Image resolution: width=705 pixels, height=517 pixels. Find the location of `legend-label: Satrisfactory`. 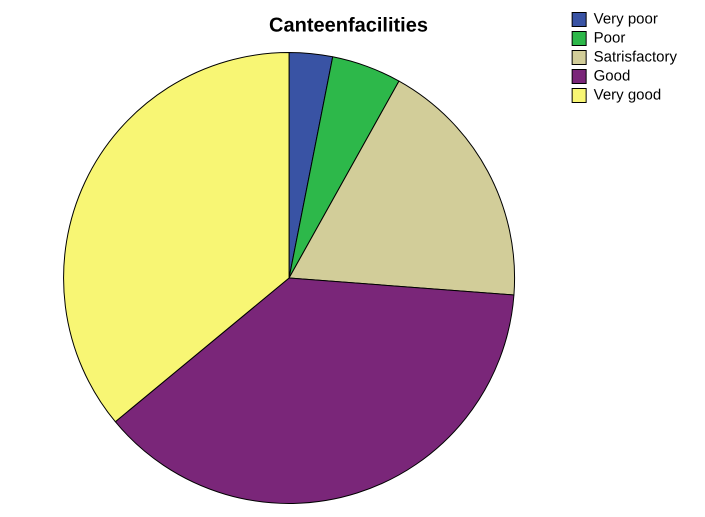

legend-label: Satrisfactory is located at coordinates (636, 57).